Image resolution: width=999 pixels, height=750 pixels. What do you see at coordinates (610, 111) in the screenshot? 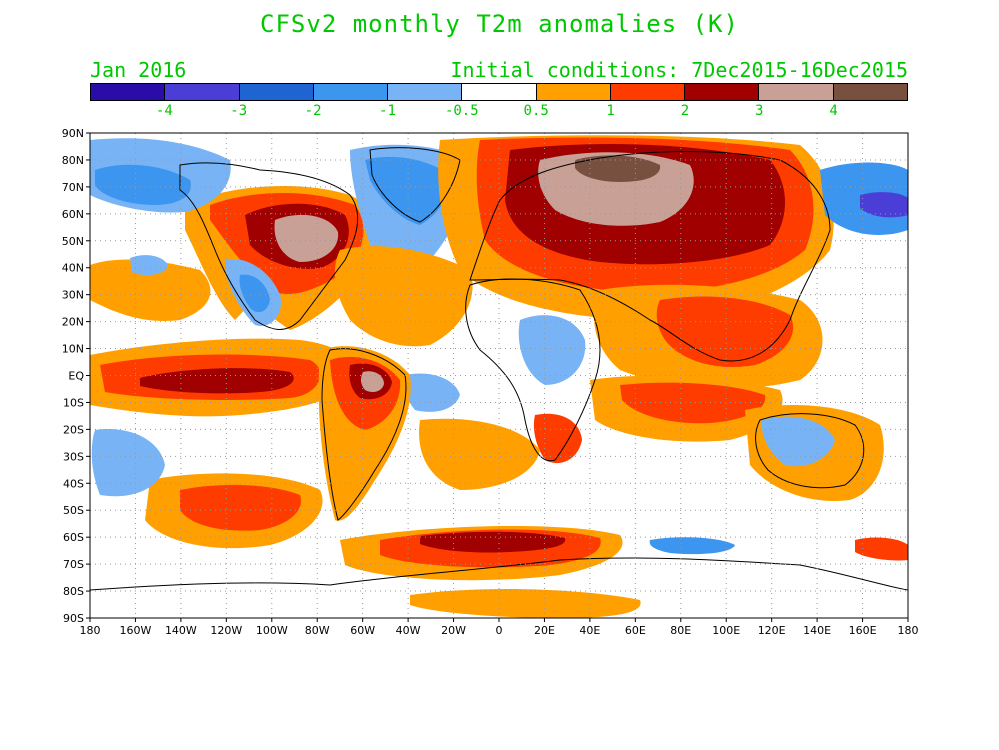
I see `color-scale-label: 1` at bounding box center [610, 111].